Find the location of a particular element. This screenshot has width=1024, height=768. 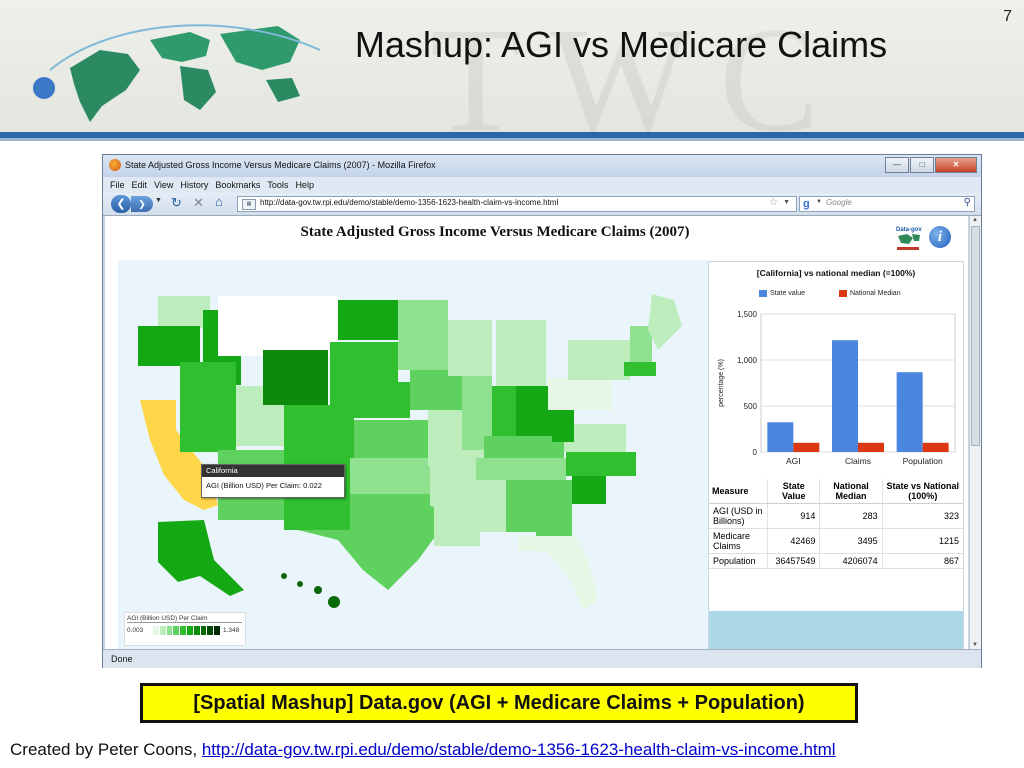

reload-icon: ↻ is located at coordinates (176, 202).